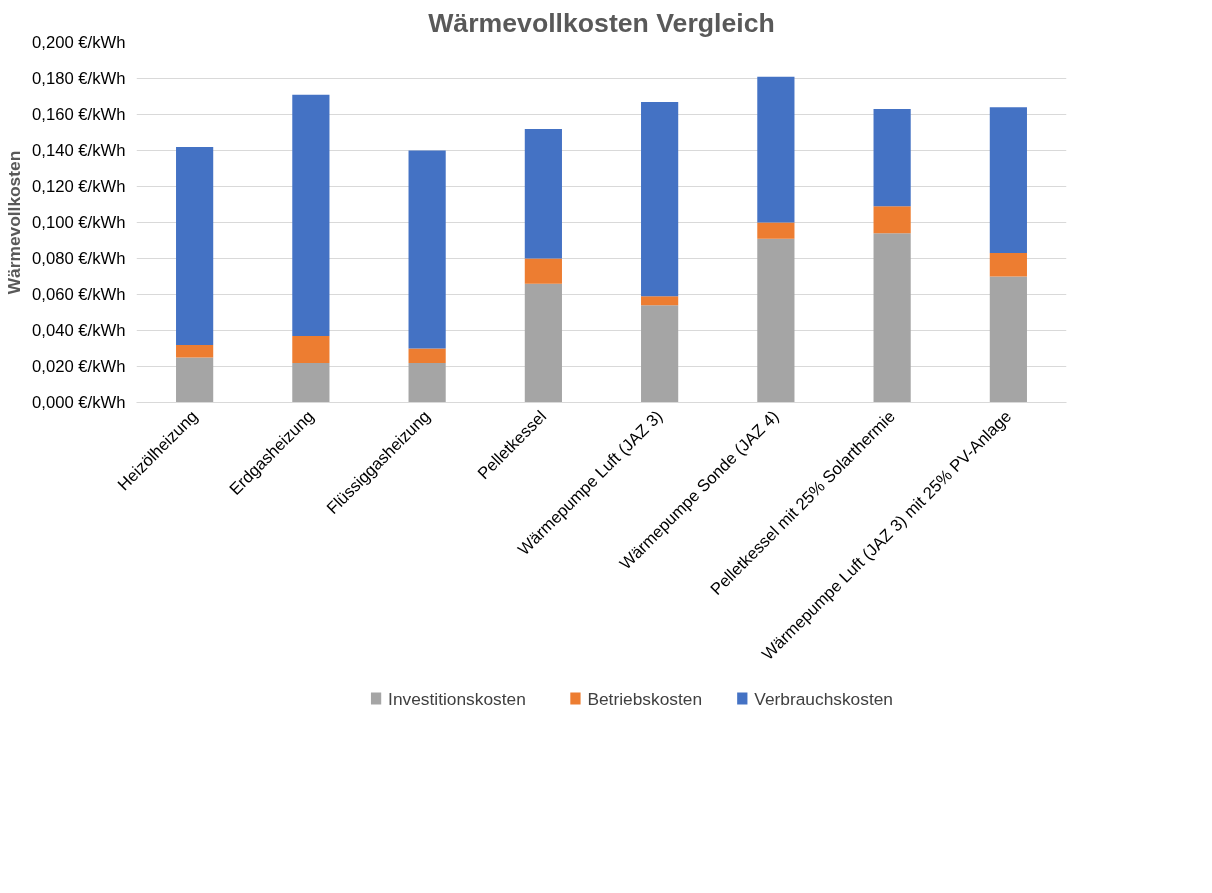  I want to click on y-tick-label: 0,180 €/kWh, so click(78, 78).